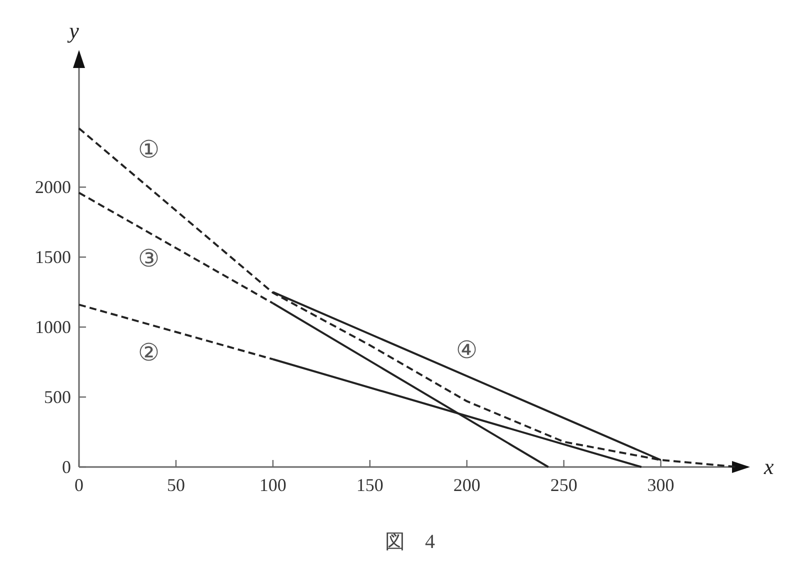 Image resolution: width=800 pixels, height=586 pixels. Describe the element at coordinates (66, 467) in the screenshot. I see `y-tick-label: 0` at that location.